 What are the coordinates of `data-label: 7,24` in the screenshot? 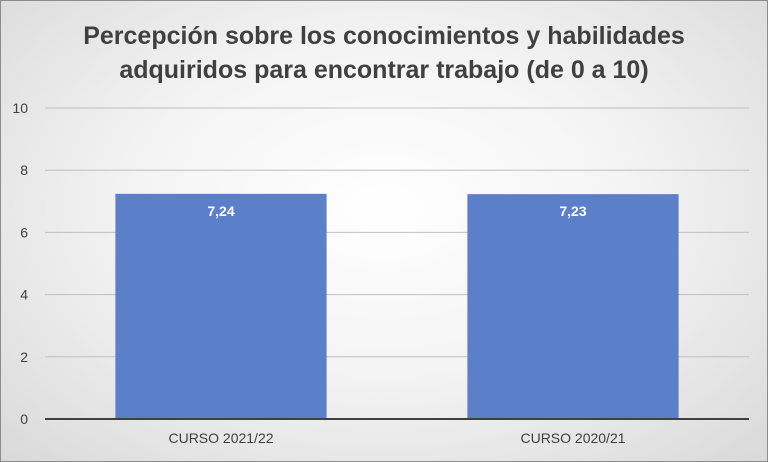 It's located at (220, 211).